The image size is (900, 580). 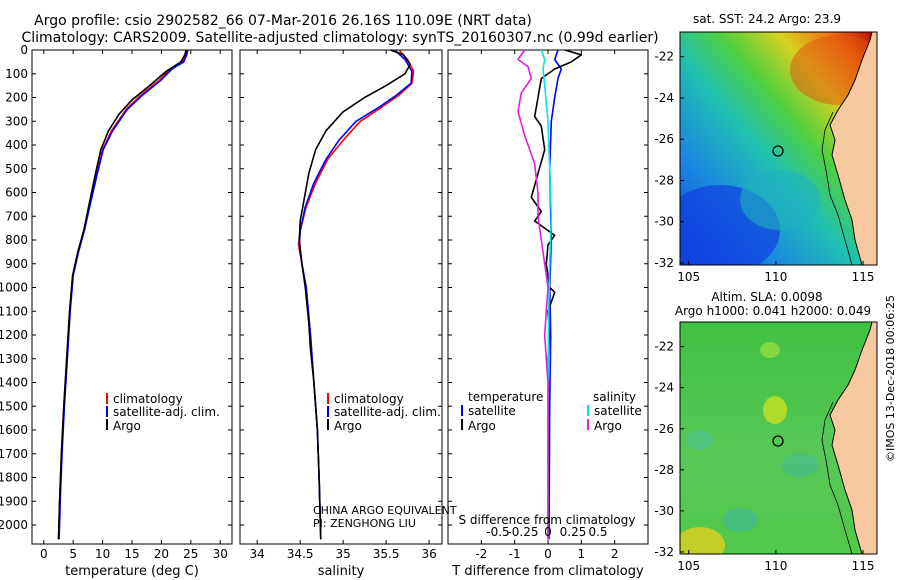 I want to click on imos-timestamp: ©IMOS 13-Dec-2018 00:06:25, so click(x=890, y=378).